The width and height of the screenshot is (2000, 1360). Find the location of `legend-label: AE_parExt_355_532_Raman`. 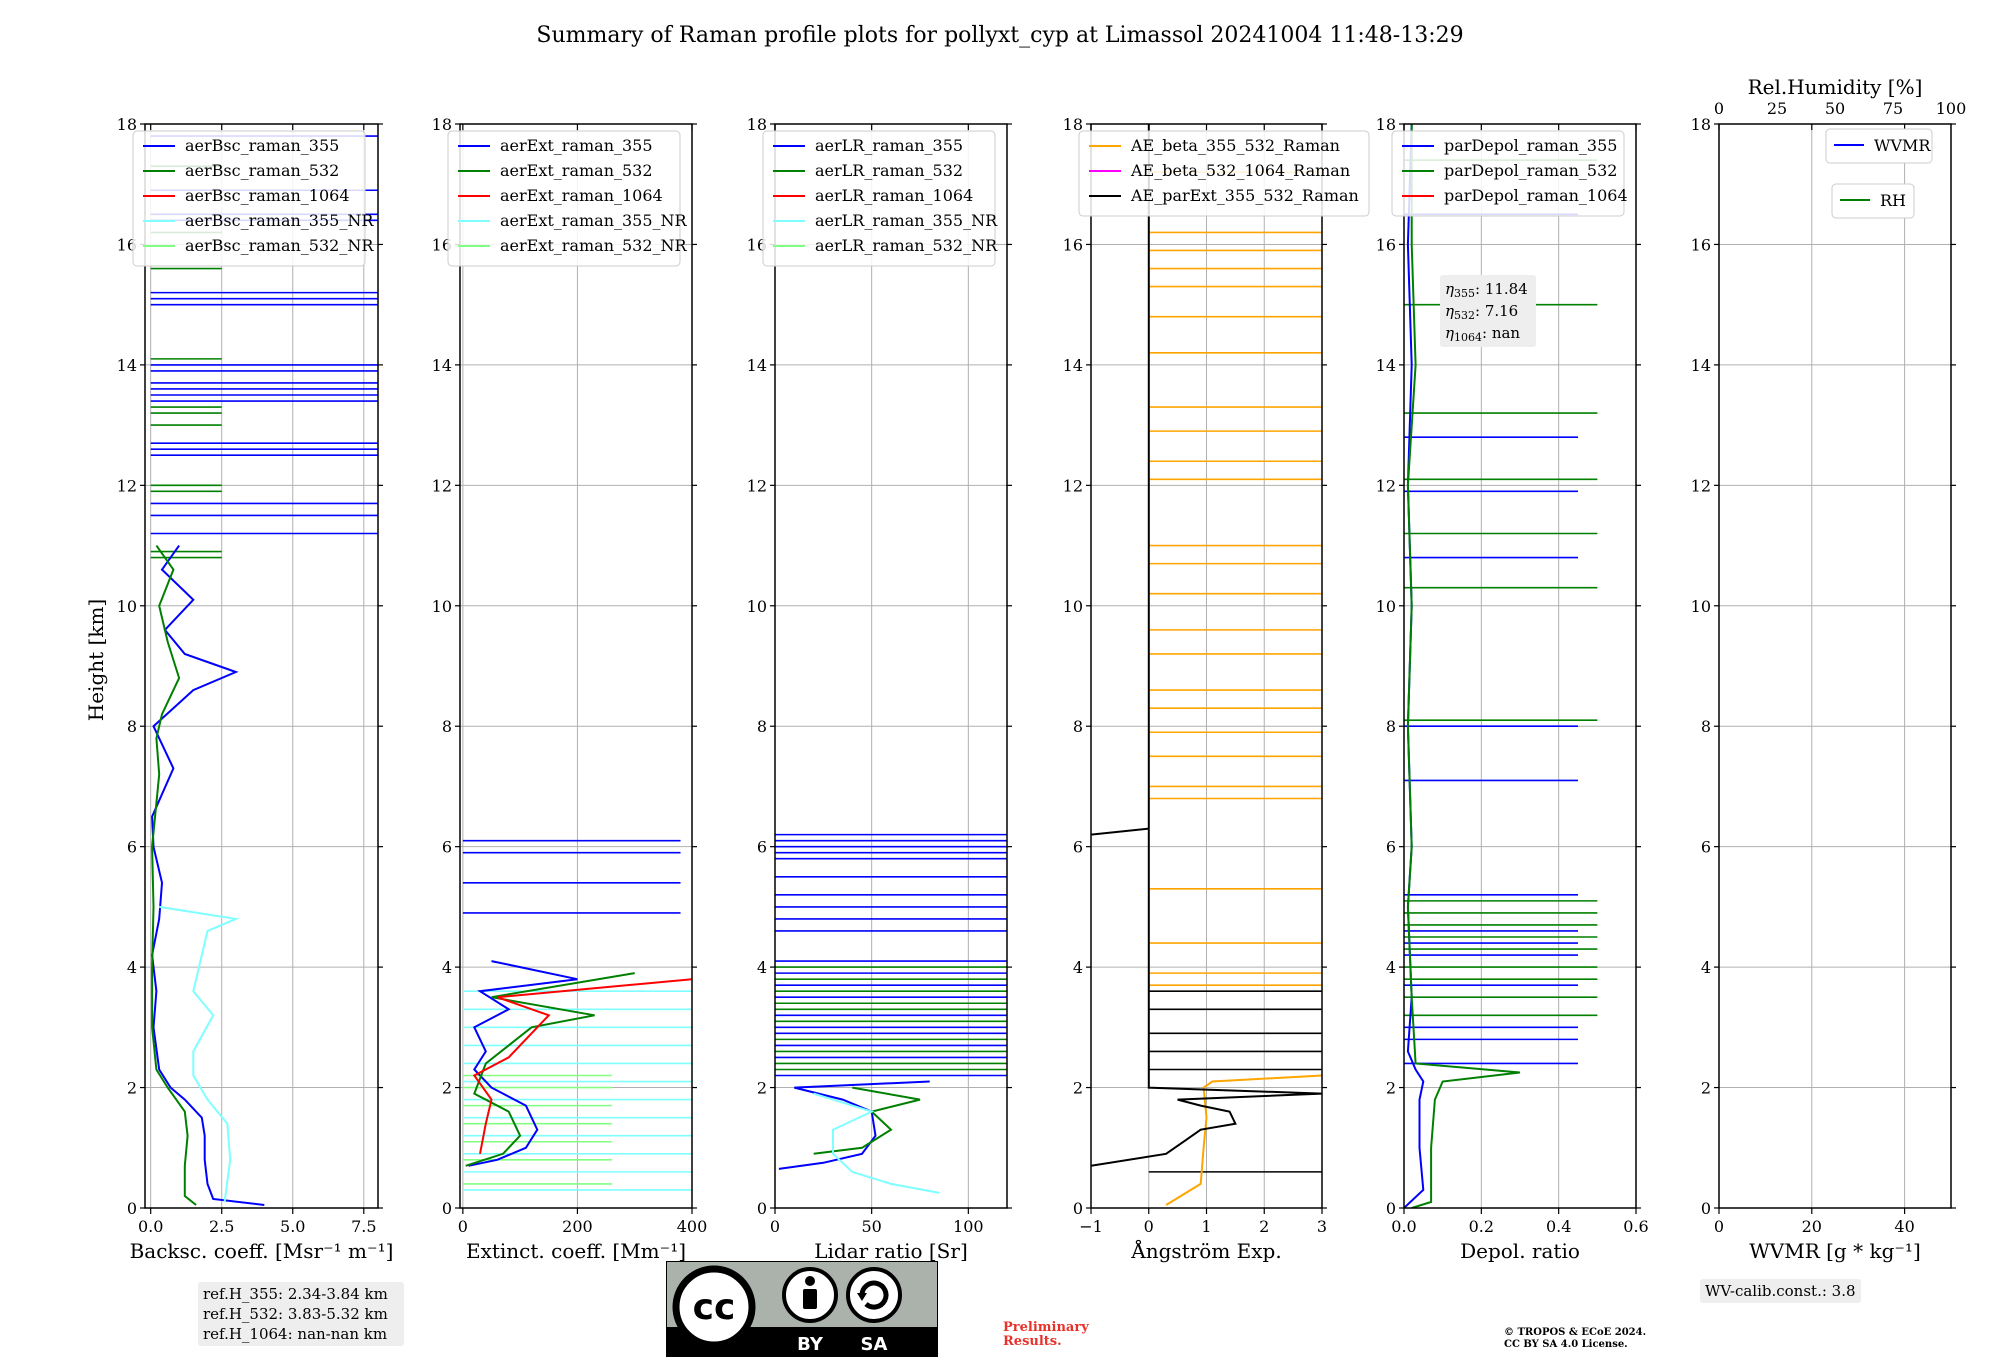

legend-label: AE_parExt_355_532_Raman is located at coordinates (1244, 195).